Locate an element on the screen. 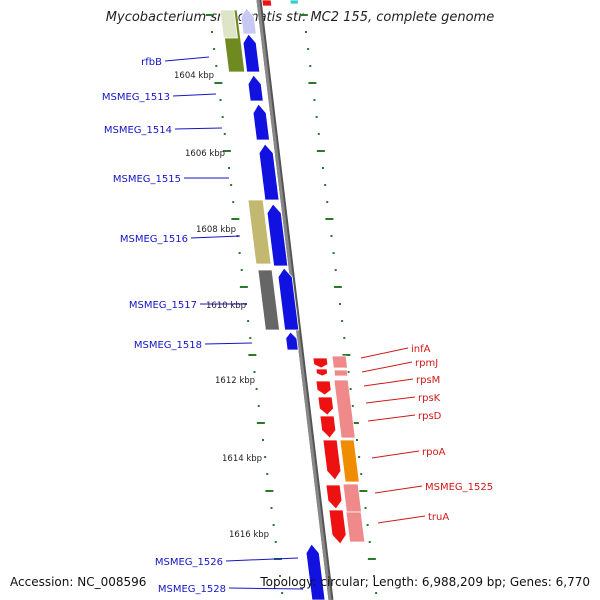  kbp-label: 1608 kbp is located at coordinates (216, 230).